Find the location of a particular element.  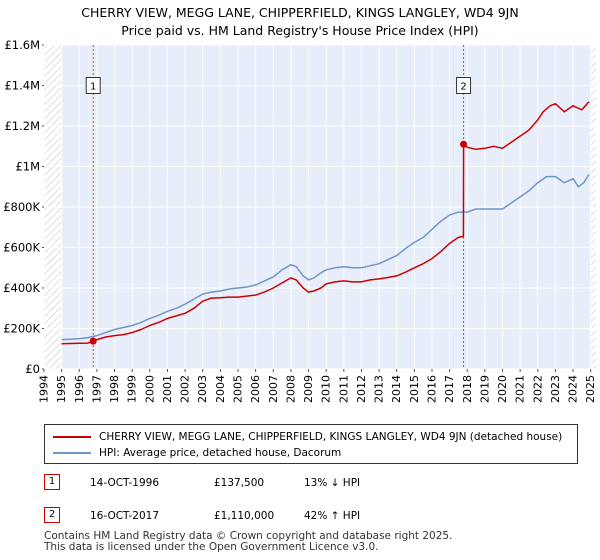

x-tick-label: 2011 is located at coordinates (343, 389).